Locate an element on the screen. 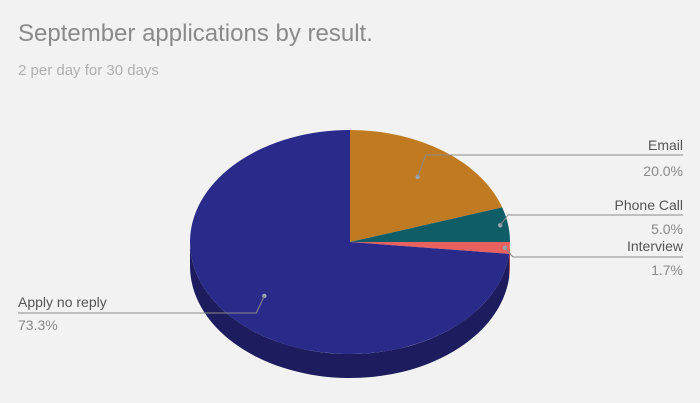  slice-label-email: Email is located at coordinates (665, 145).